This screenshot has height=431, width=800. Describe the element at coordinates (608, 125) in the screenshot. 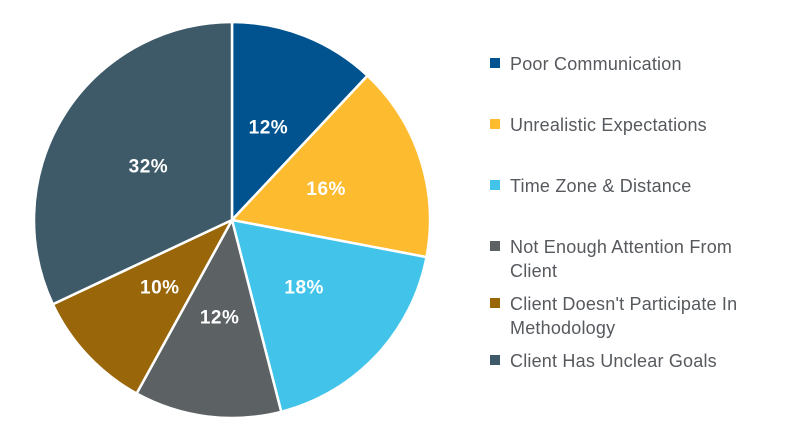

I see `legend-label: Unrealistic Expectations` at that location.